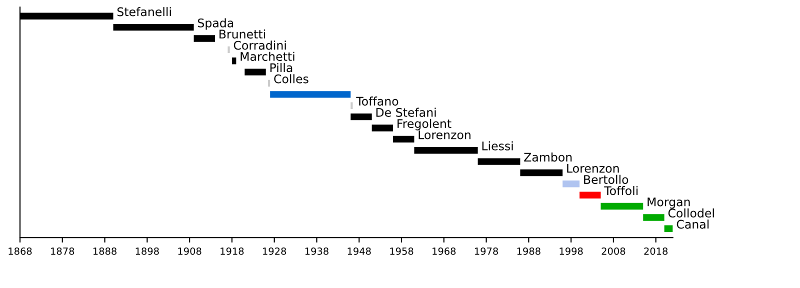 This screenshot has height=288, width=800. Describe the element at coordinates (291, 79) in the screenshot. I see `y-tick-label: Colles` at that location.